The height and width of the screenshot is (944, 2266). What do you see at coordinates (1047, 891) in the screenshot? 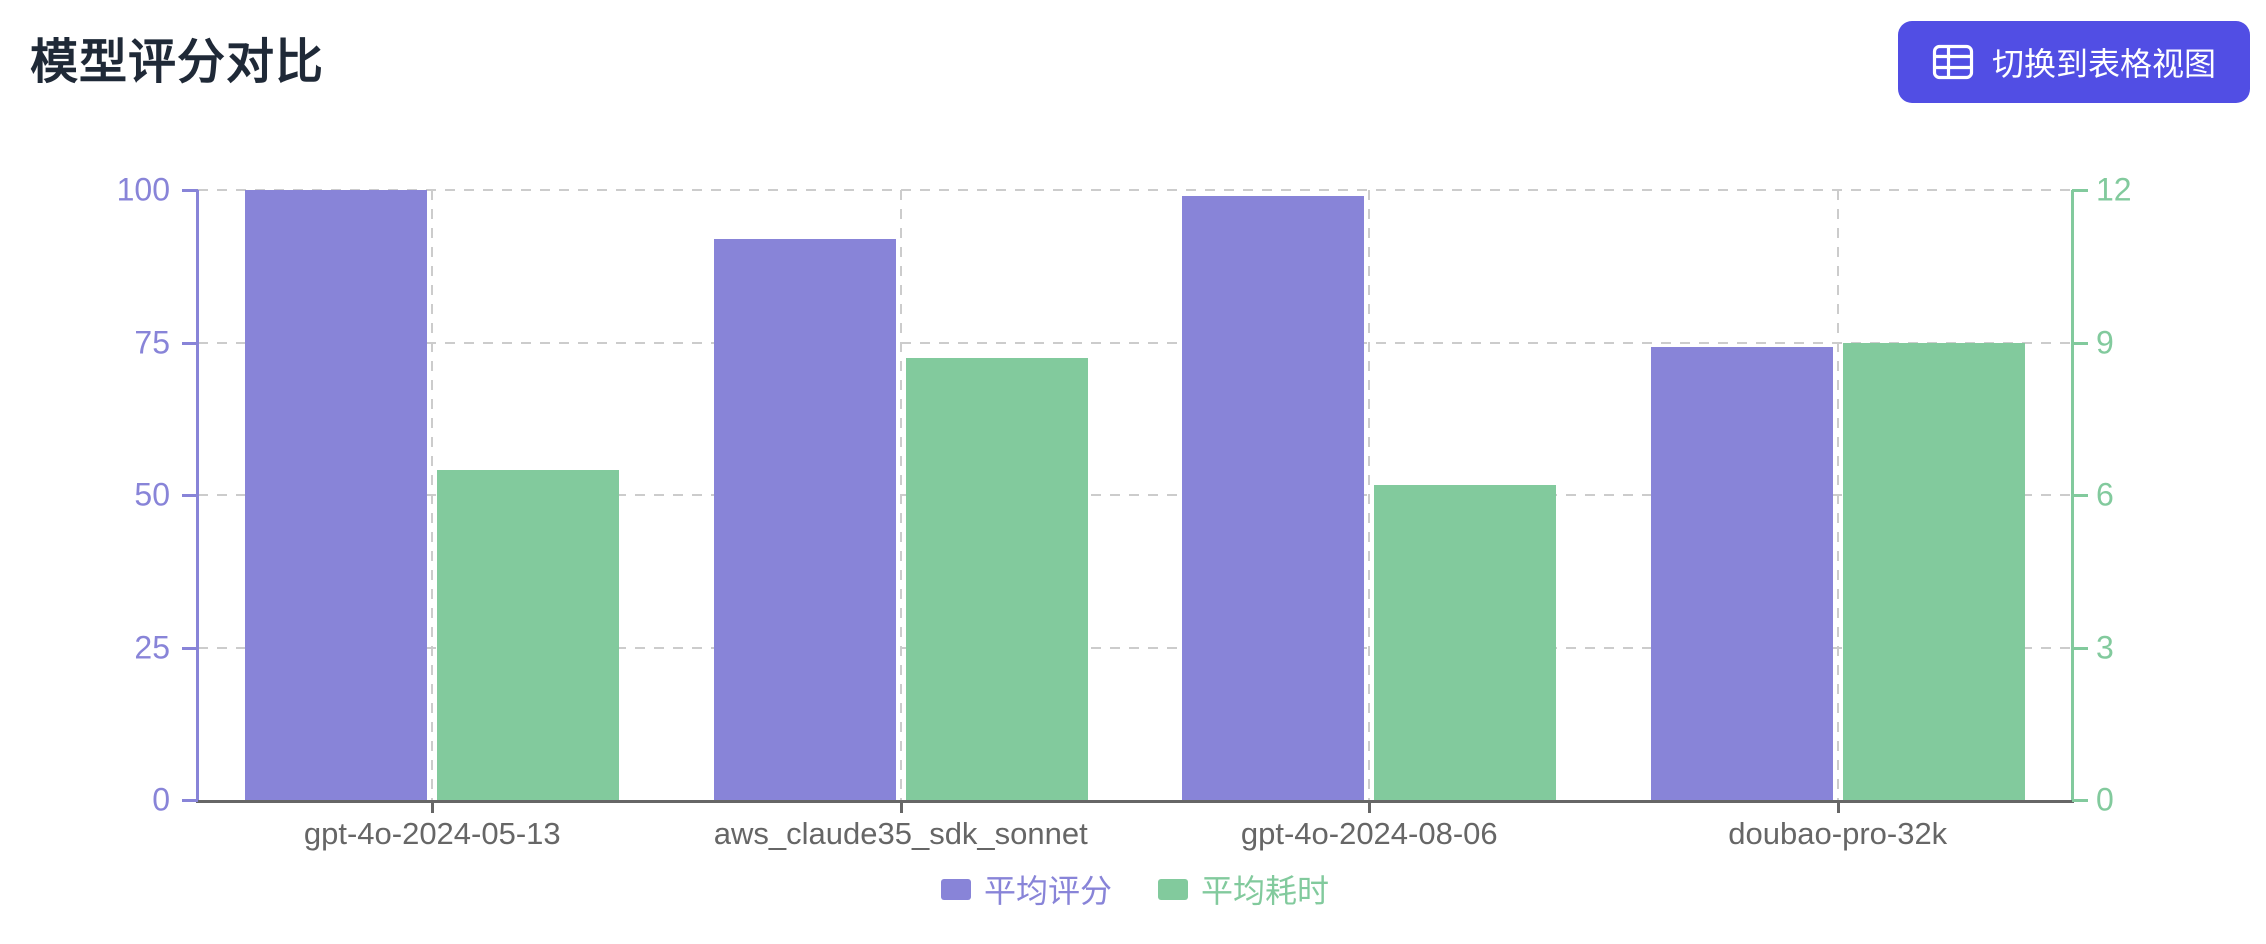
I see `legend-label: 平均评分` at bounding box center [1047, 891].